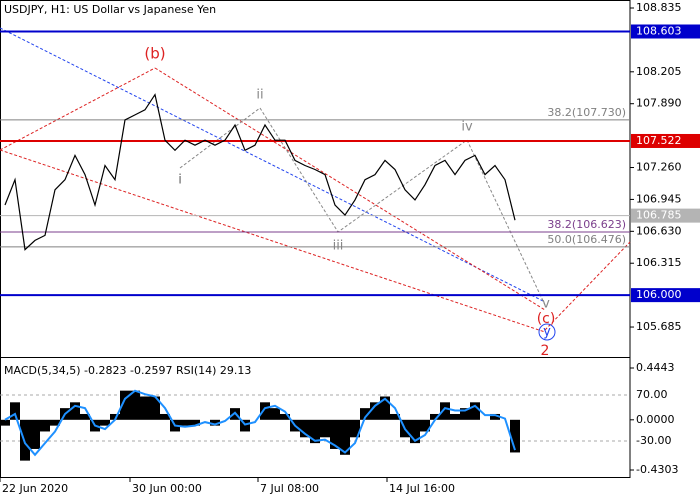 This screenshot has width=700, height=500. What do you see at coordinates (659, 326) in the screenshot?
I see `y-tick-label: 105.685` at bounding box center [659, 326].